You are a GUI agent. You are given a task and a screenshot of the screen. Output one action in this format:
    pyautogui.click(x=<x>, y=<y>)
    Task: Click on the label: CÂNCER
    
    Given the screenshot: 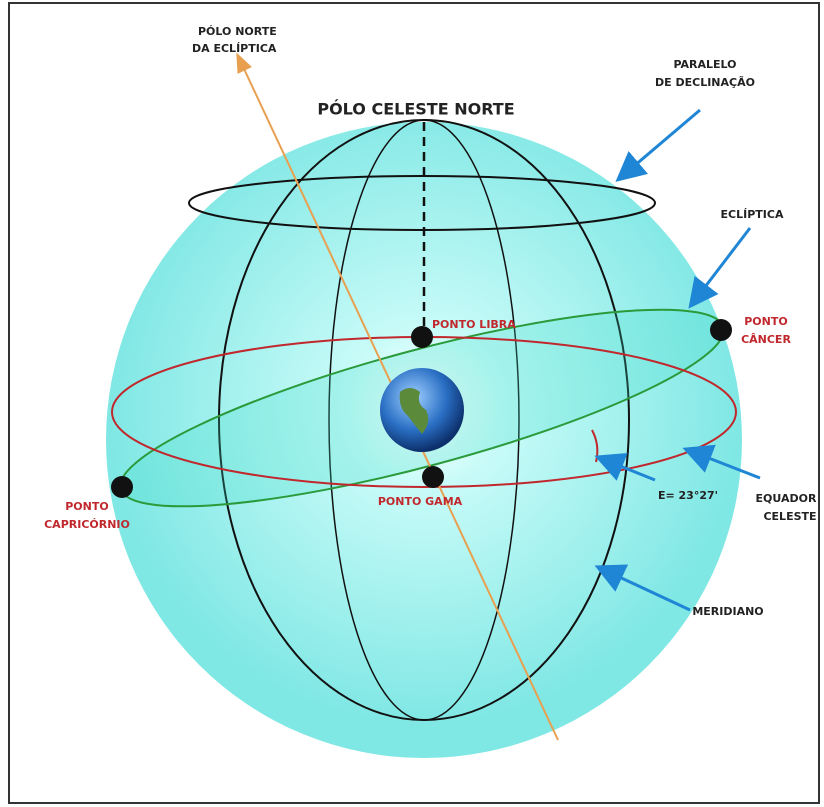 What is the action you would take?
    pyautogui.click(x=766, y=339)
    